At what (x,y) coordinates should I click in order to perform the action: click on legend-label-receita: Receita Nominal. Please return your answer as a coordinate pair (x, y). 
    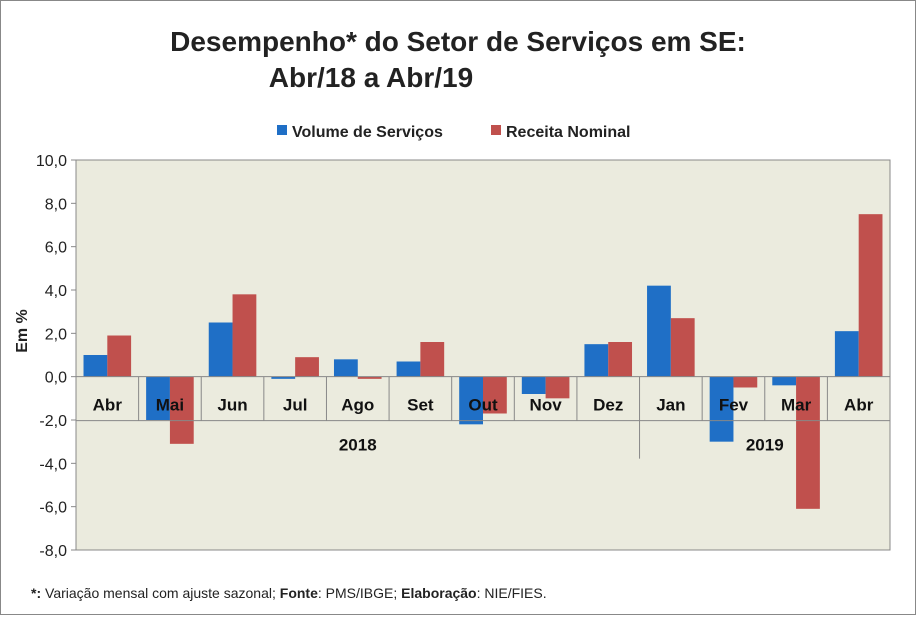
    Looking at the image, I should click on (568, 132).